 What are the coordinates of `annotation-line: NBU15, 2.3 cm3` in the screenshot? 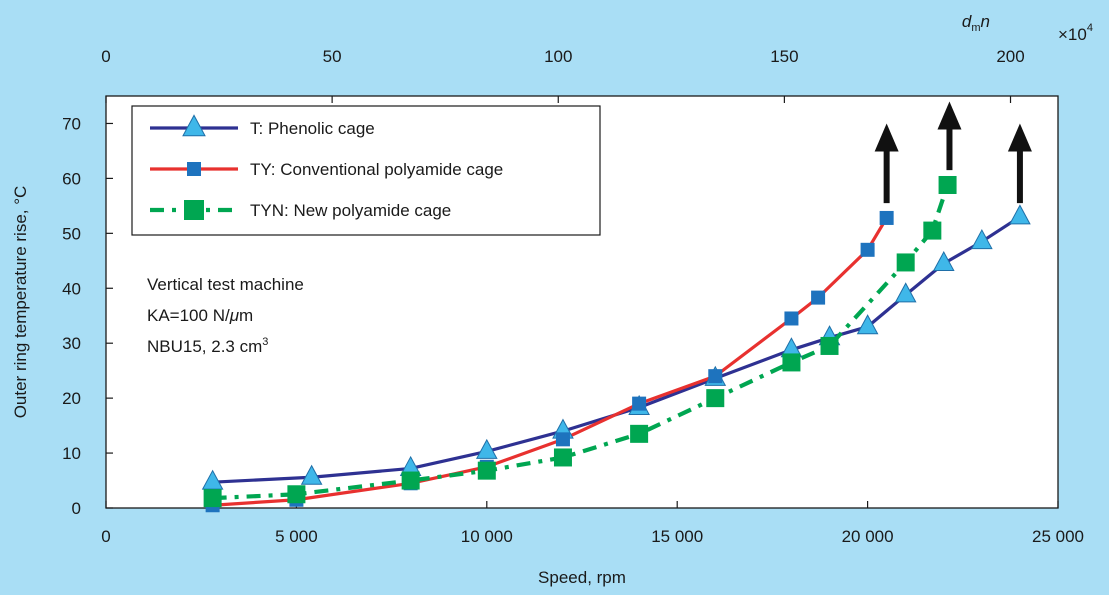 It's located at (207, 346).